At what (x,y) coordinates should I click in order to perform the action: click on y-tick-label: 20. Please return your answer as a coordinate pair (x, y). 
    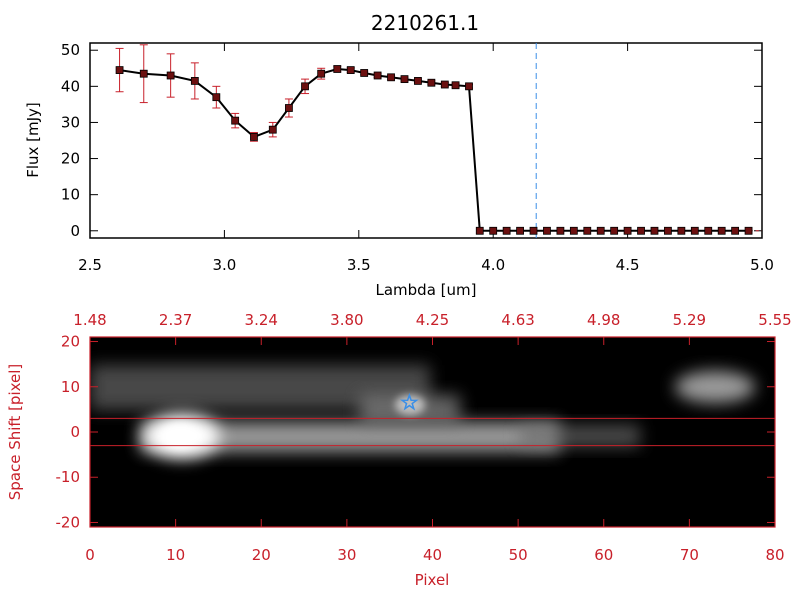
    Looking at the image, I should click on (70, 159).